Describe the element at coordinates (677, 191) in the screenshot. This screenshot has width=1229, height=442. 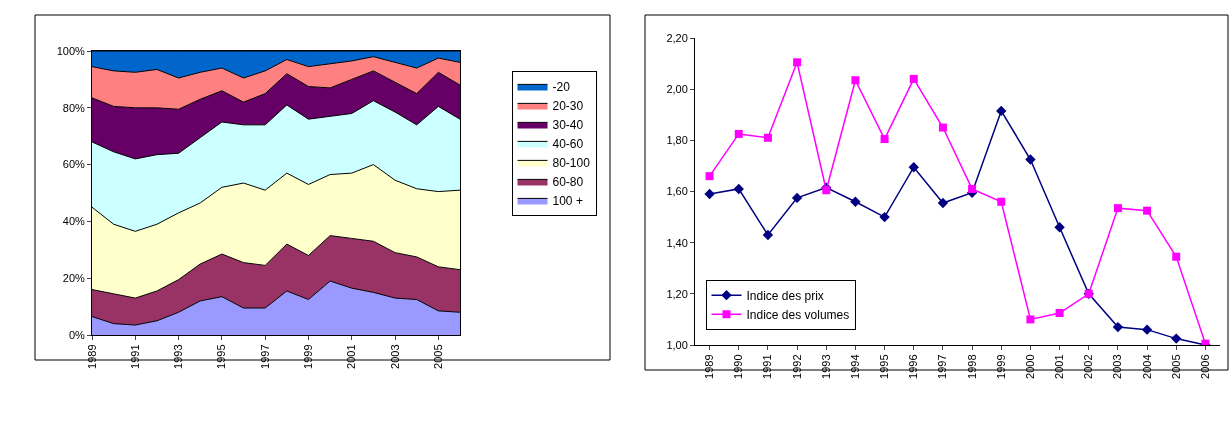
I see `y-tick-label: 1,60` at that location.